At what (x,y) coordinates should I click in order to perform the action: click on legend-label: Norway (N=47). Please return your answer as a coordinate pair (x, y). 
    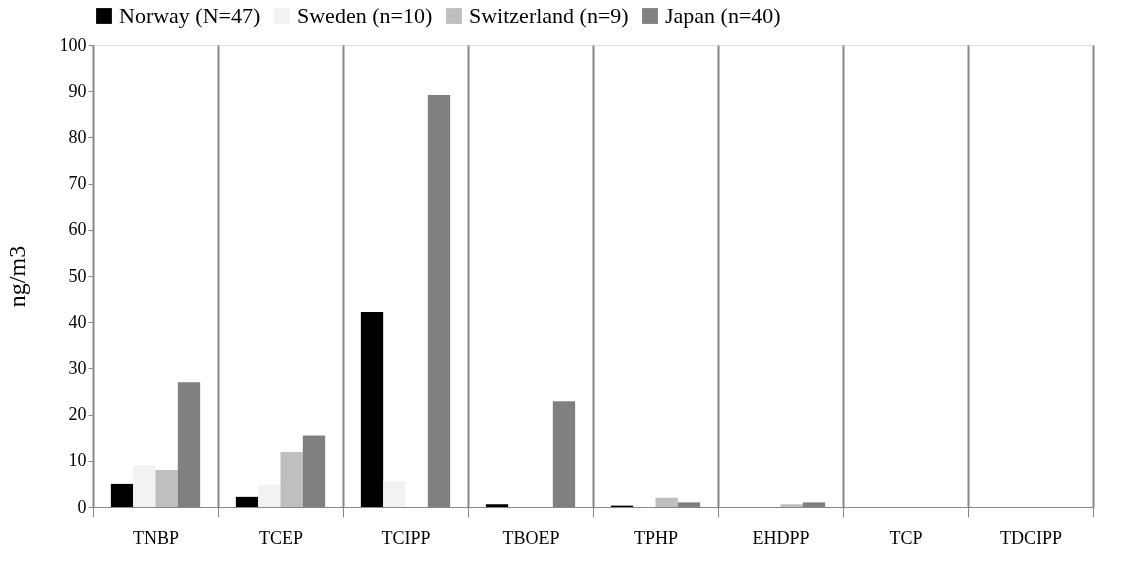
    Looking at the image, I should click on (190, 15).